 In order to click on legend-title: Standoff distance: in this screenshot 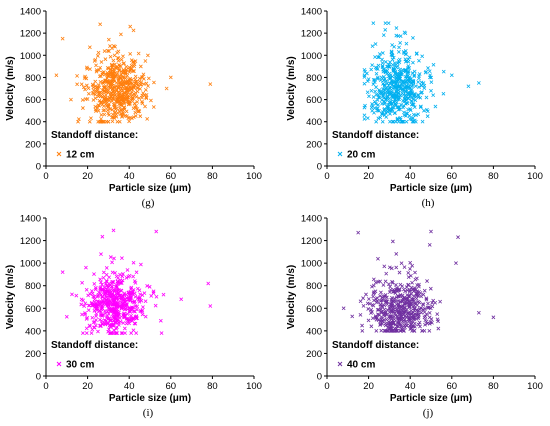, I will do `click(375, 345)`.